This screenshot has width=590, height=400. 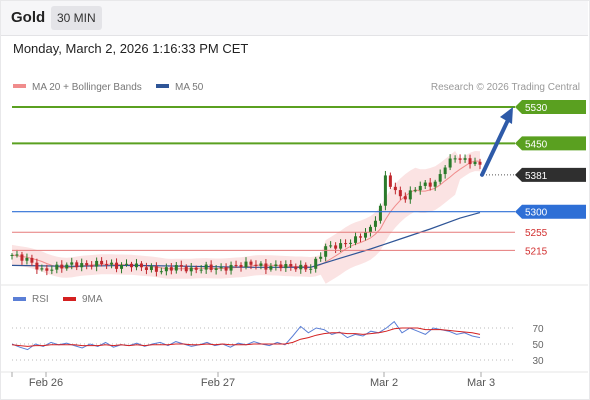 What do you see at coordinates (280, 233) in the screenshot?
I see `price-level-5255: 5255` at bounding box center [280, 233].